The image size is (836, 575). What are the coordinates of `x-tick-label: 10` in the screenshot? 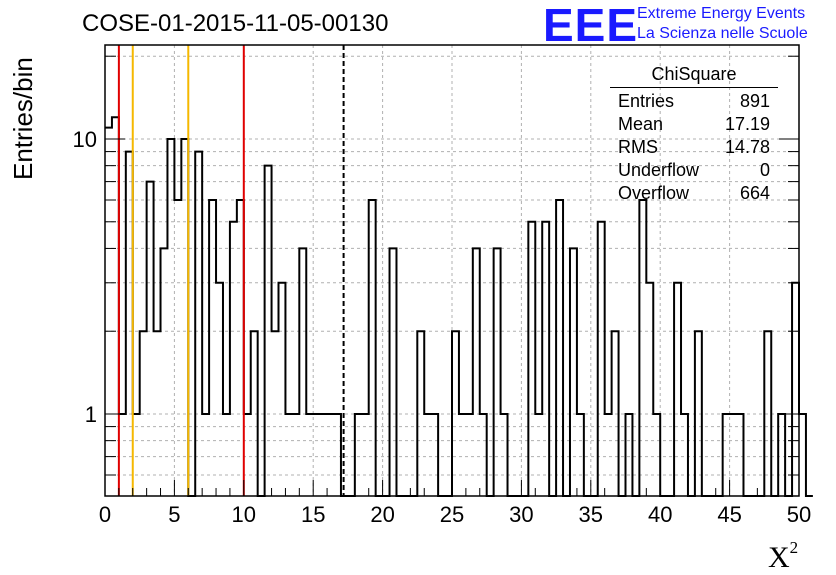 It's located at (244, 514).